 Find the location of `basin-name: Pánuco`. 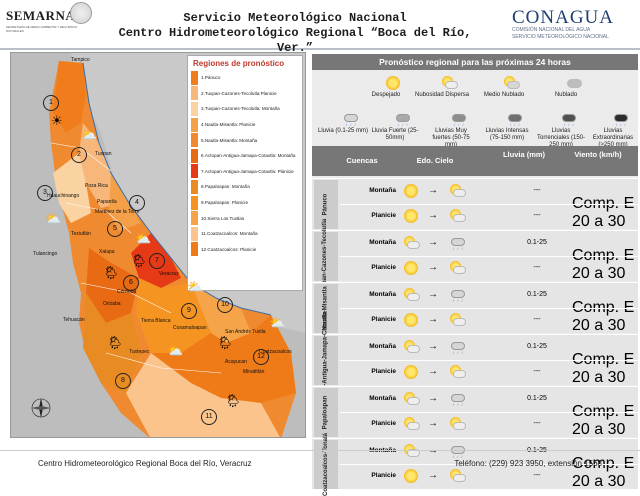

basin-name: Pánuco is located at coordinates (326, 204).